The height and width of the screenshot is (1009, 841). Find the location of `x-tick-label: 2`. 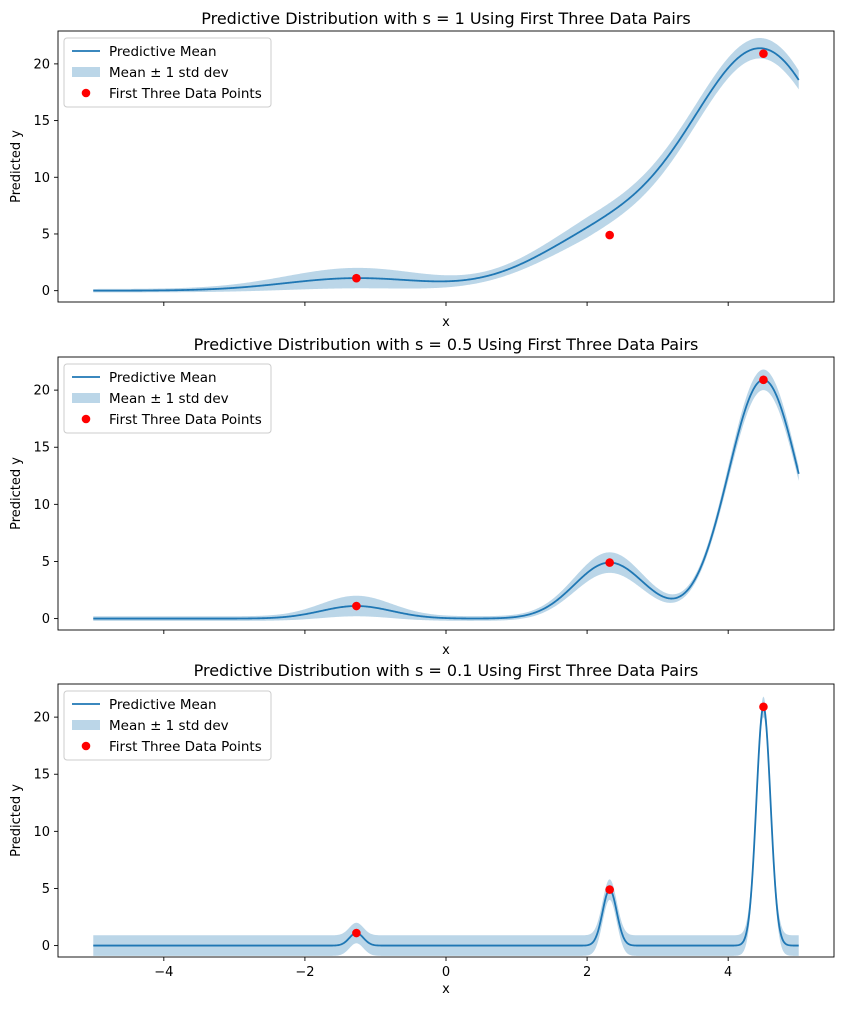

x-tick-label: 2 is located at coordinates (587, 972).